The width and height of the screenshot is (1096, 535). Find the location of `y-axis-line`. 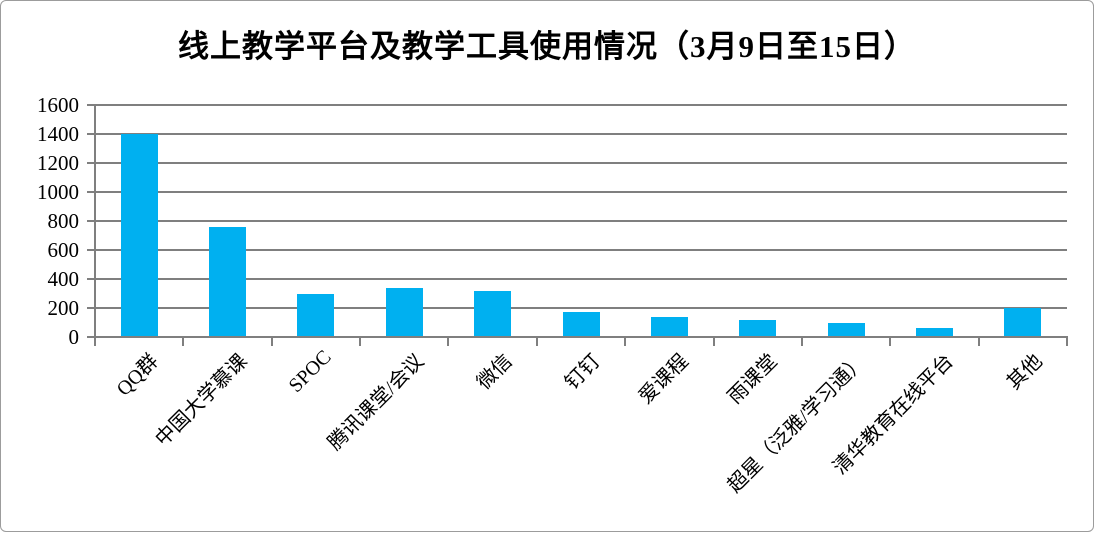

y-axis-line is located at coordinates (95, 221).